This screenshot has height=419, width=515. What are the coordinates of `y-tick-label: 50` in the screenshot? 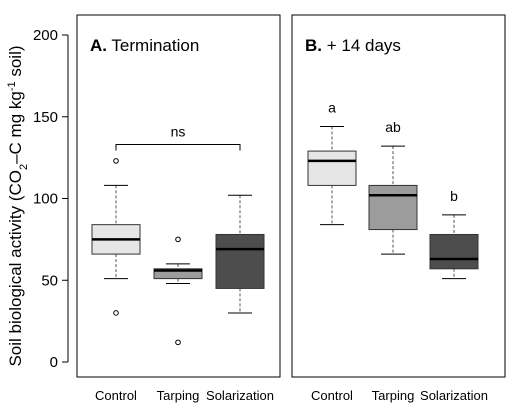 It's located at (49, 280).